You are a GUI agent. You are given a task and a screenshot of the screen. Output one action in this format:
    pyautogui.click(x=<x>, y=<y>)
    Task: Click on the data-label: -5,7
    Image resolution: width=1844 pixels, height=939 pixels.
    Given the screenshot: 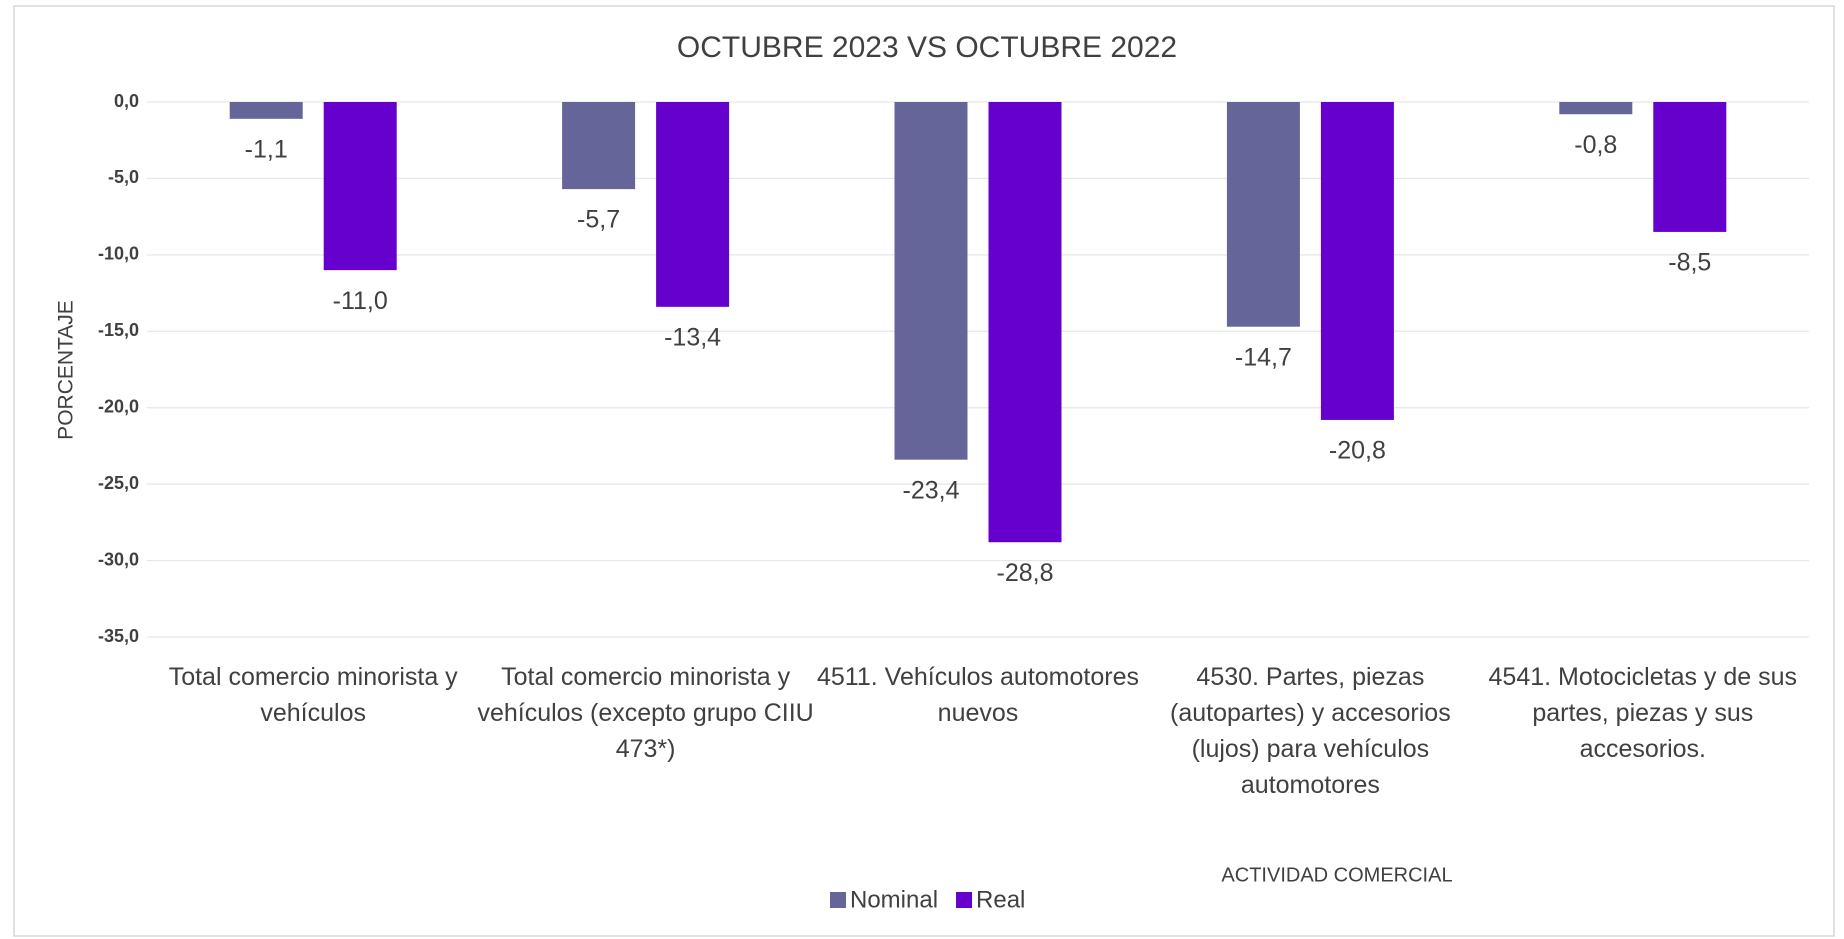 What is the action you would take?
    pyautogui.click(x=598, y=220)
    